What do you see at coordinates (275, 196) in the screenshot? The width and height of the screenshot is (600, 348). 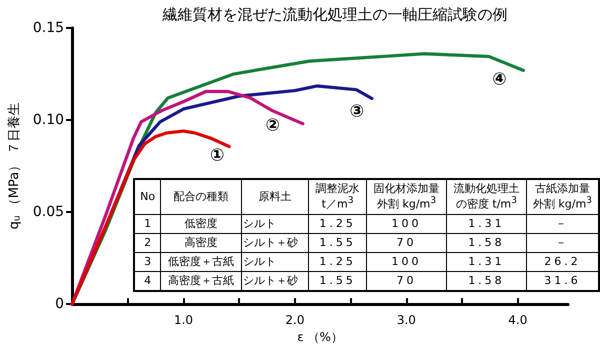 I see `annotation: 原料土` at bounding box center [275, 196].